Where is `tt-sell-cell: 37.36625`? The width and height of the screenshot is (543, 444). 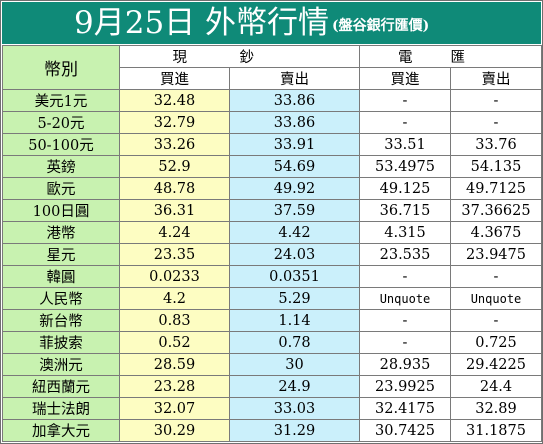 tt-sell-cell: 37.36625 is located at coordinates (496, 210).